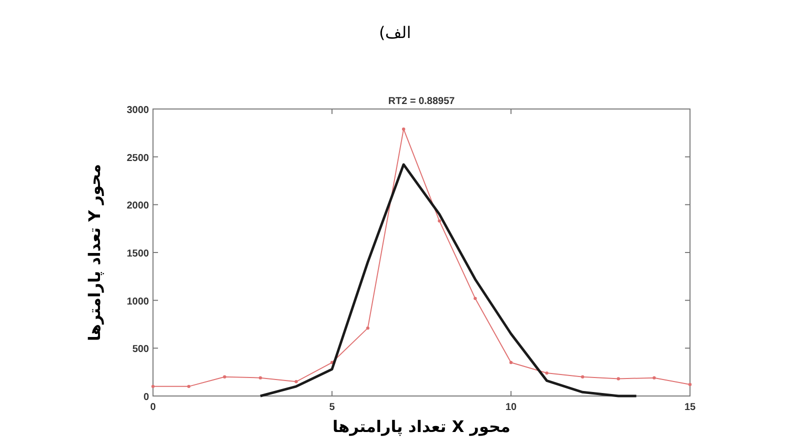 Image resolution: width=791 pixels, height=443 pixels. Describe the element at coordinates (146, 397) in the screenshot. I see `y-tick-label: 0` at that location.